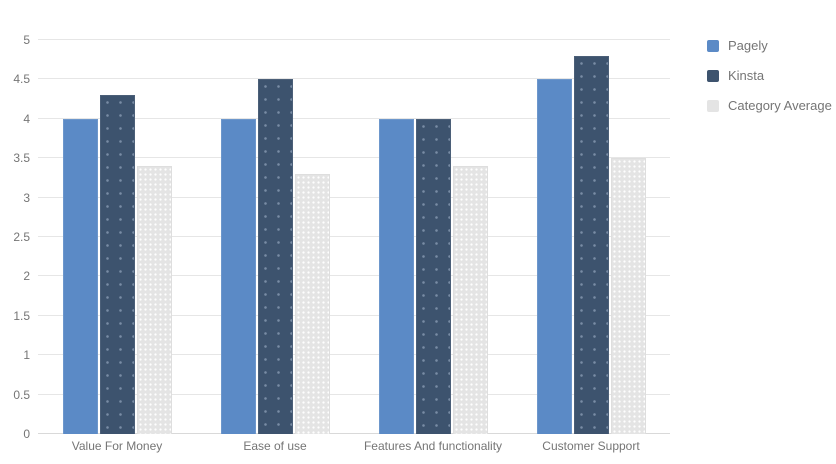 This screenshot has height=464, width=836. I want to click on gridline-4.5, so click(354, 79).